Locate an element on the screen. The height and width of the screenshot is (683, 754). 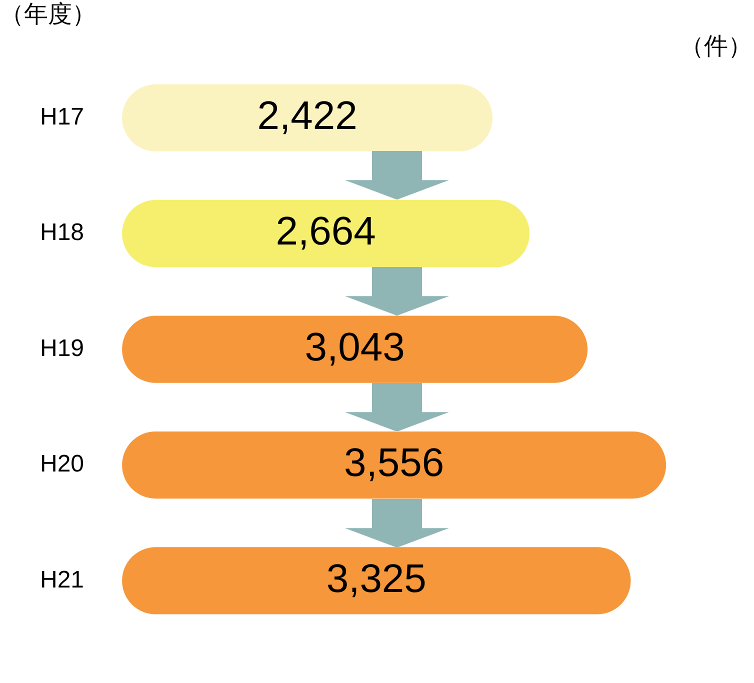
y-tick-label: H17 is located at coordinates (62, 116).